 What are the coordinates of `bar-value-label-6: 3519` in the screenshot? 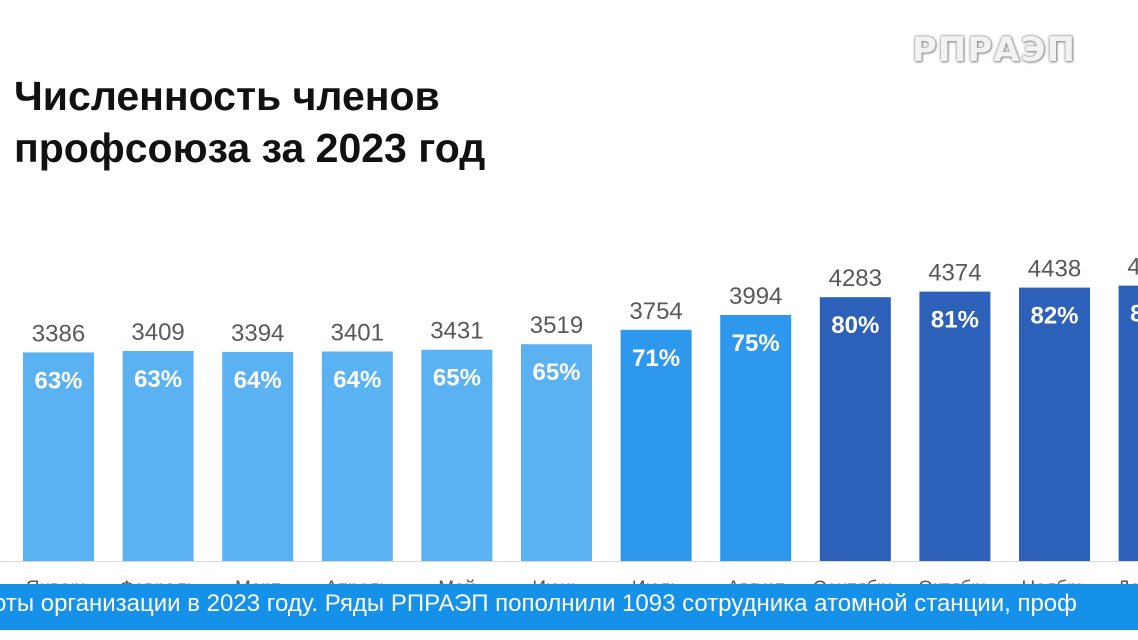 It's located at (556, 325).